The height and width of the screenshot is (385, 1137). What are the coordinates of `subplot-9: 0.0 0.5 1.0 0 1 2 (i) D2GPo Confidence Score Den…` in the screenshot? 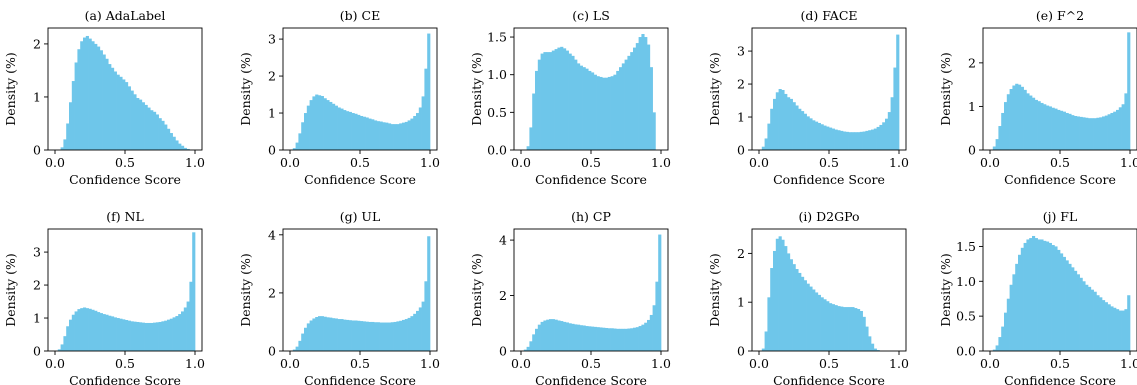 It's located at (808, 297).